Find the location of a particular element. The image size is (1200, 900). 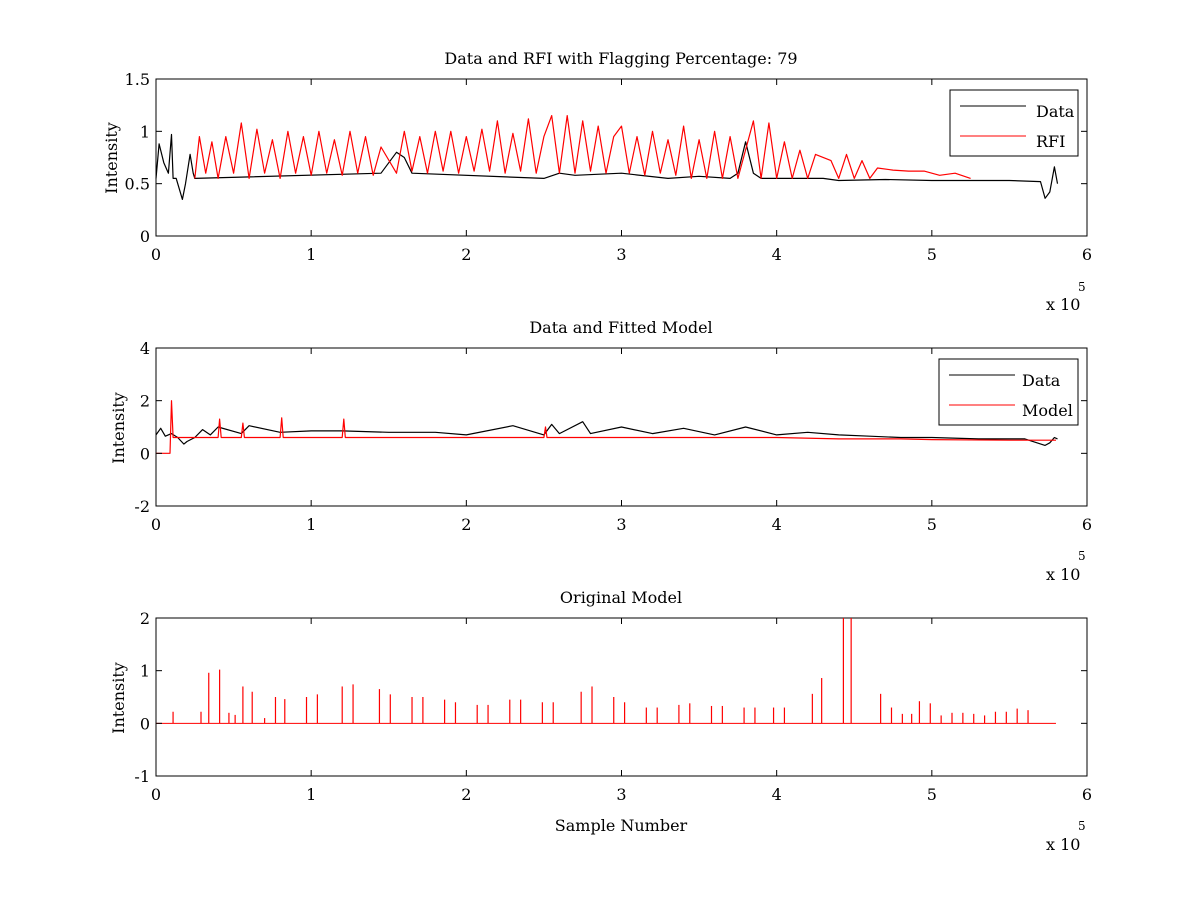

panel-2-y-tick-label: 2 is located at coordinates (145, 401).